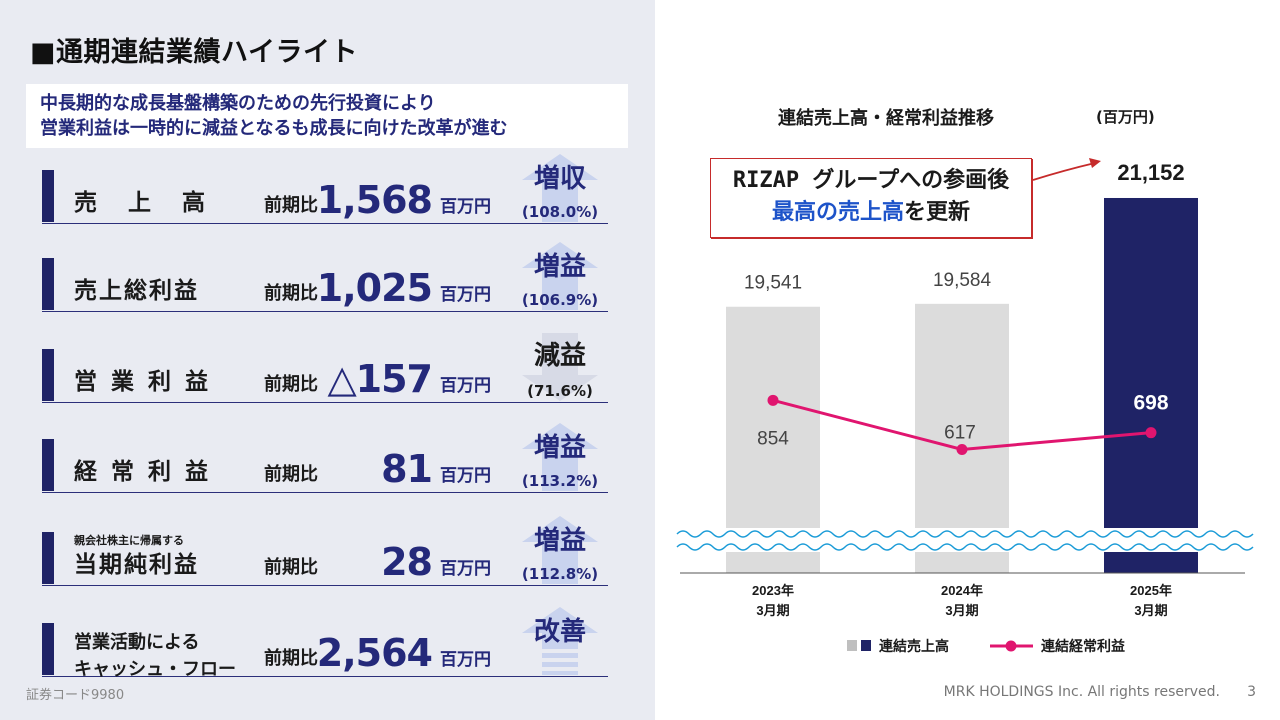  What do you see at coordinates (194, 52) in the screenshot?
I see `page-title: ■通期連結業績ハイライト` at bounding box center [194, 52].